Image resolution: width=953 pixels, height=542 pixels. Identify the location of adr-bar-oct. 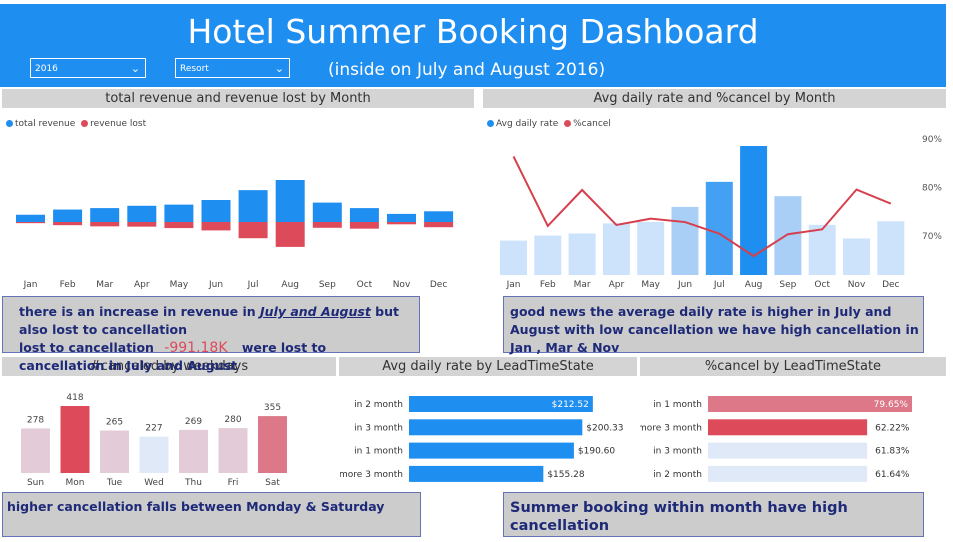
(822, 249).